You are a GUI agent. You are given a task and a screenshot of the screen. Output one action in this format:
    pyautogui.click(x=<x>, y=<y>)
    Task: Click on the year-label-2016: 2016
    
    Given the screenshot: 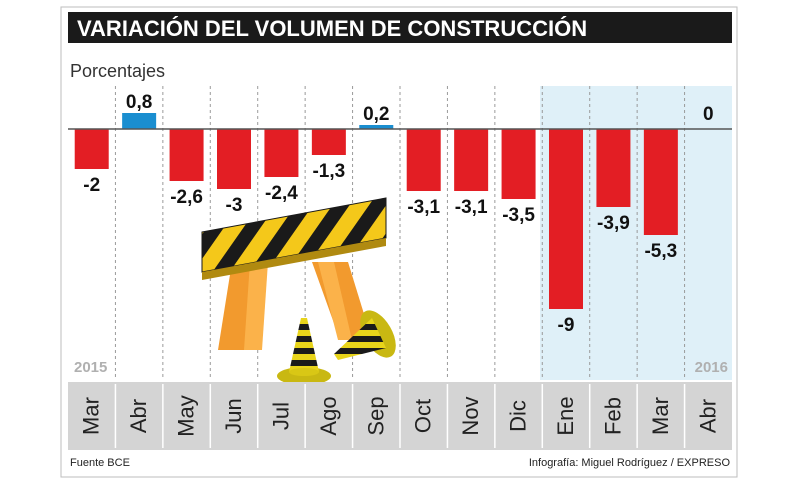 What is the action you would take?
    pyautogui.click(x=711, y=367)
    